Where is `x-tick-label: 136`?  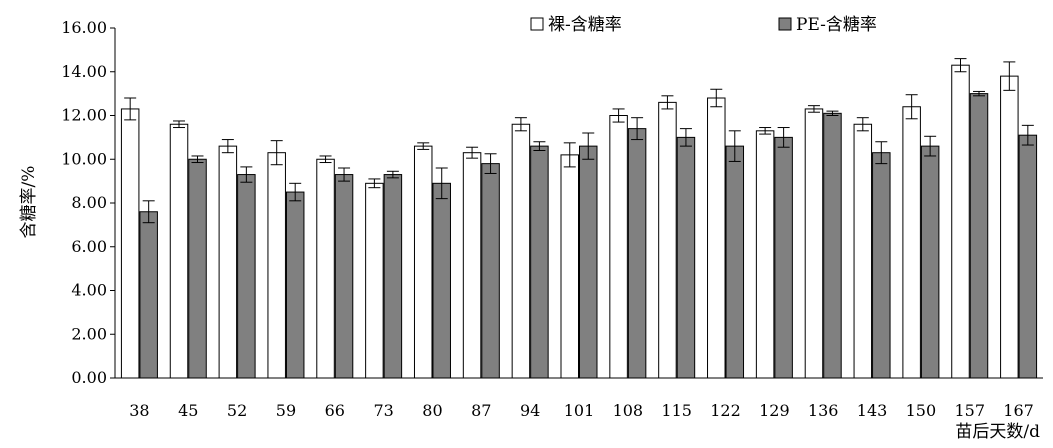
x-tick-label: 136 is located at coordinates (823, 410).